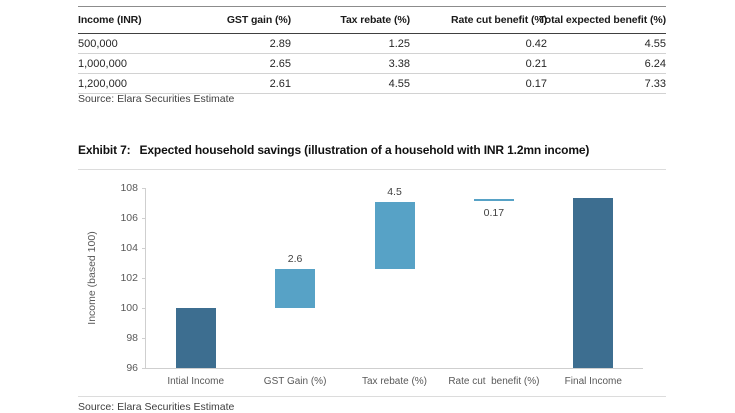 This screenshot has height=413, width=735. I want to click on exhibit-number: Exhibit 7:, so click(104, 150).